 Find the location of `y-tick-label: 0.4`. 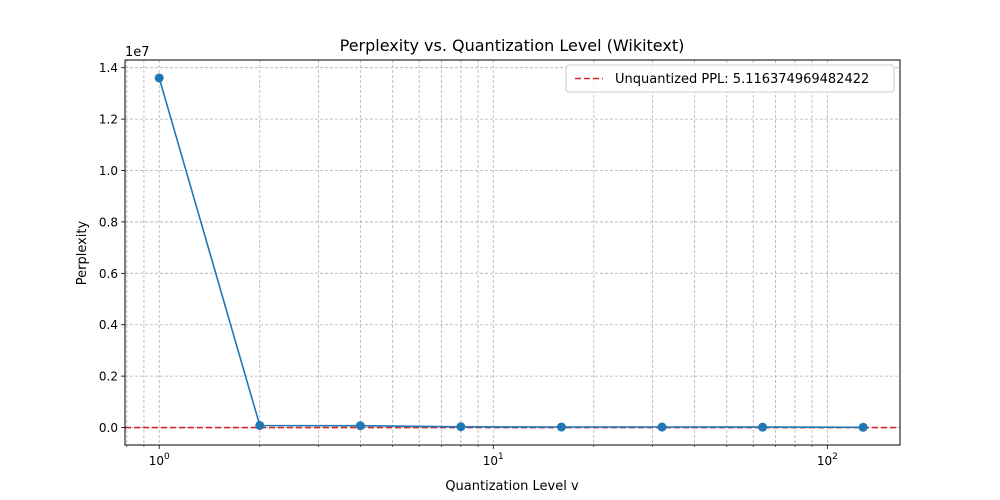

y-tick-label: 0.4 is located at coordinates (108, 325).